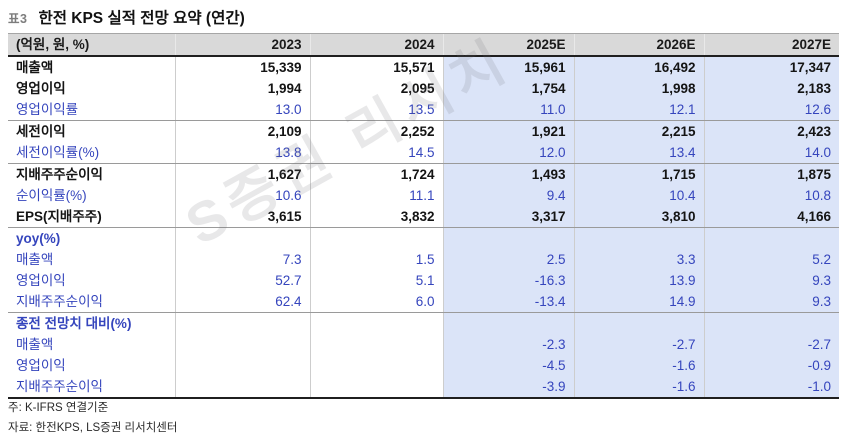 The width and height of the screenshot is (844, 439). I want to click on table-cell: 12.6, so click(771, 110).